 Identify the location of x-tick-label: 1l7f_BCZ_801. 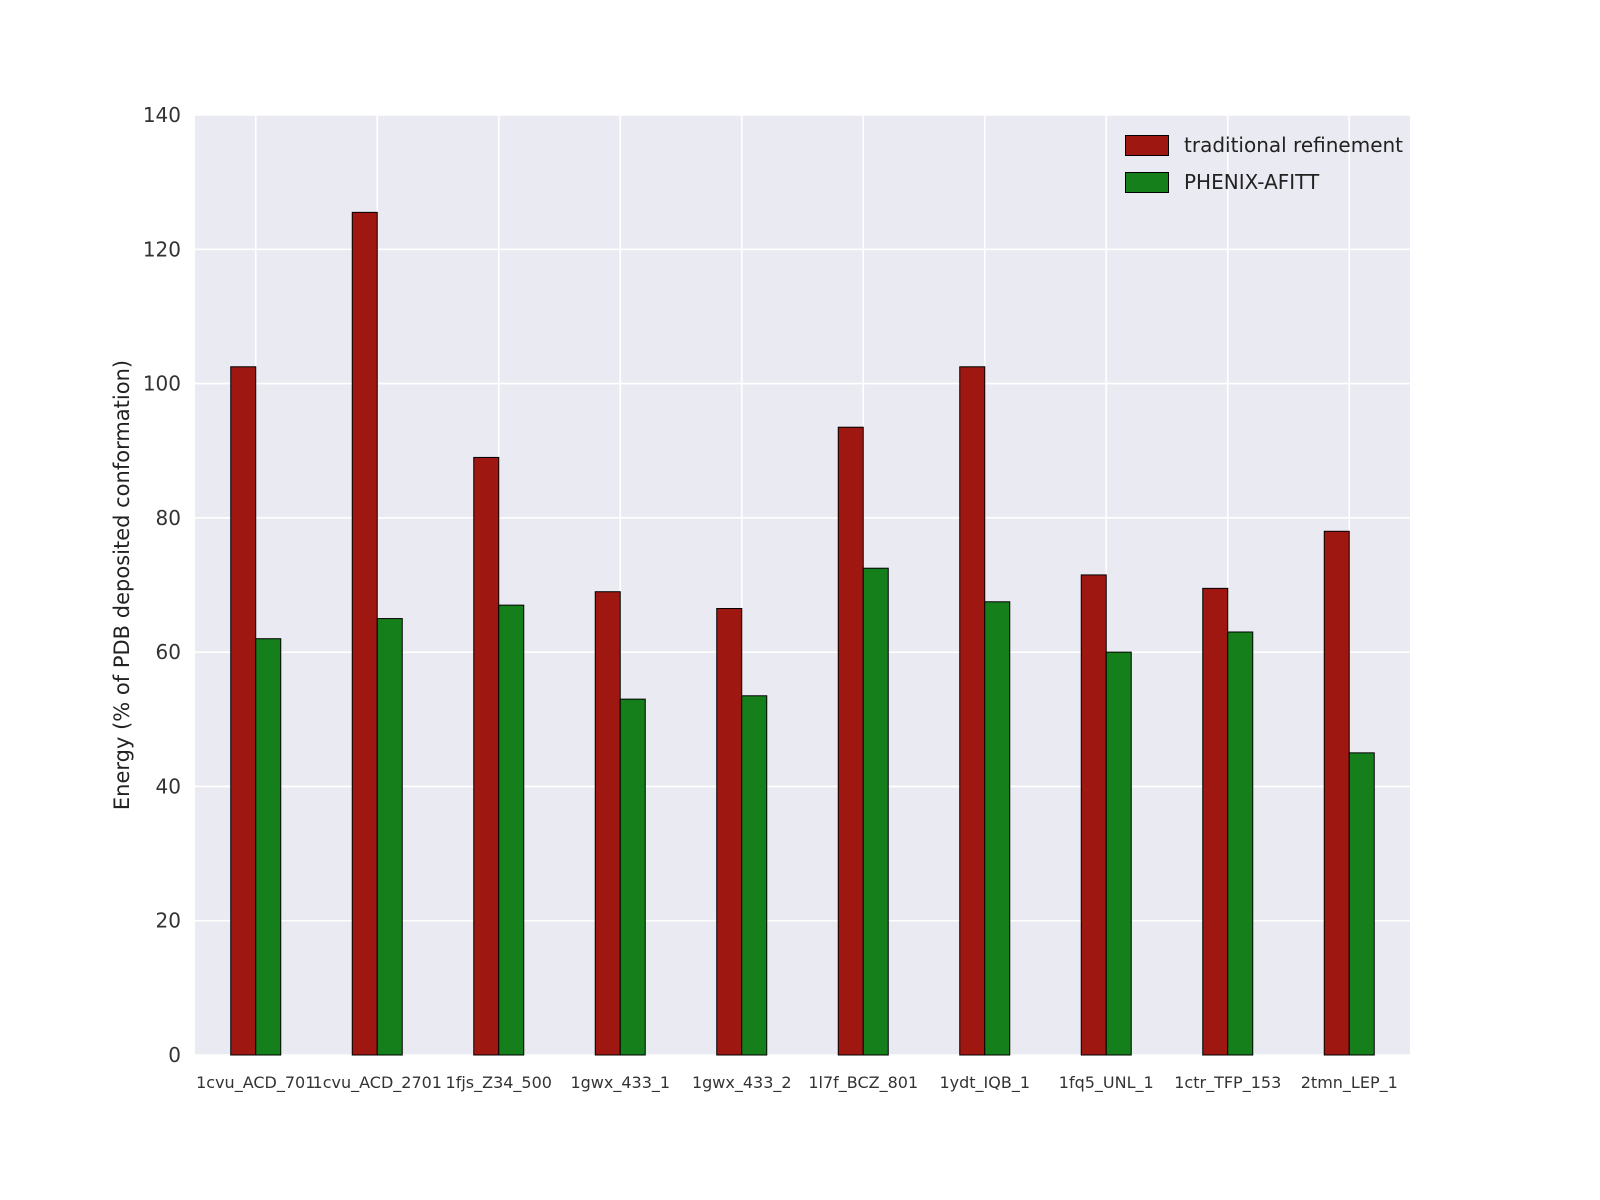
(863, 1083).